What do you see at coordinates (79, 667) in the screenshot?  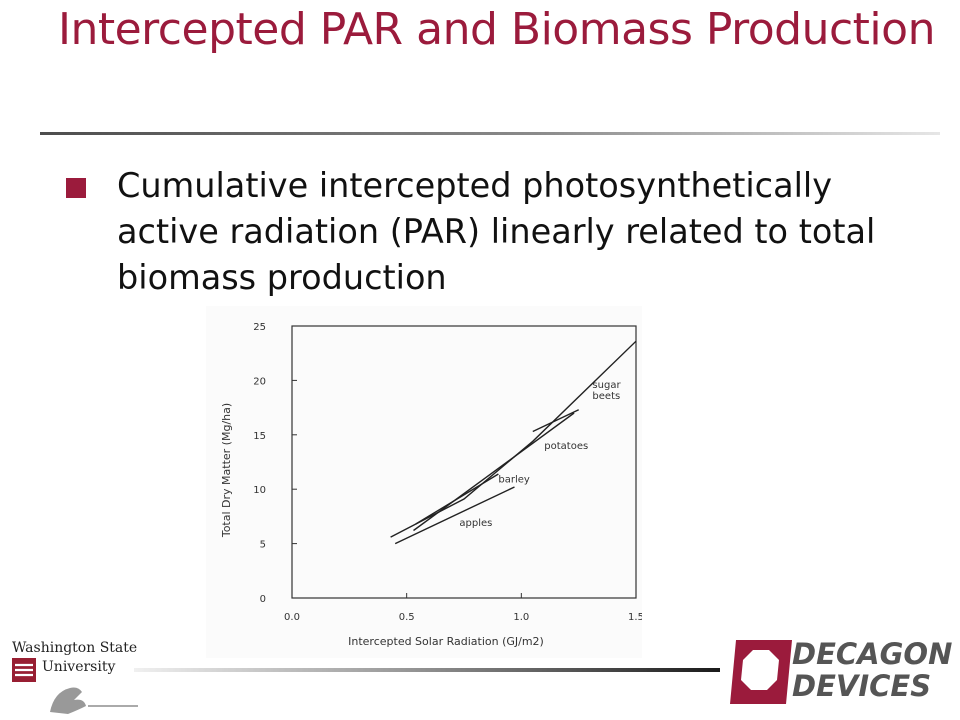 I see `wsu-name-line2: University` at bounding box center [79, 667].